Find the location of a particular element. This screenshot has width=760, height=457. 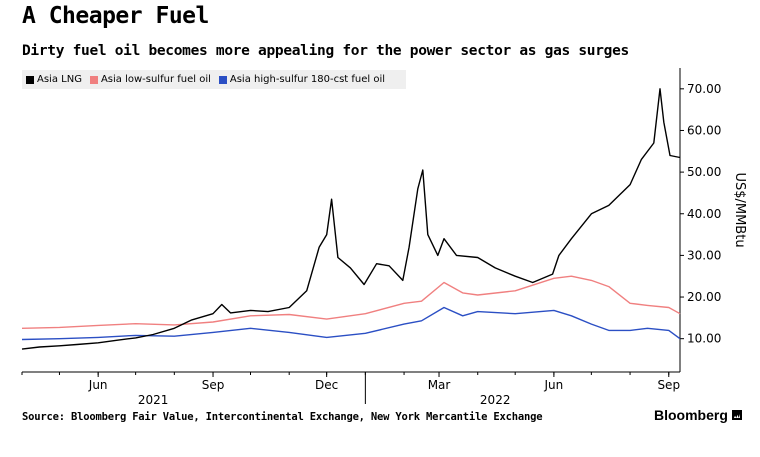

legend-label-asia-lng: Asia LNG is located at coordinates (59, 79).